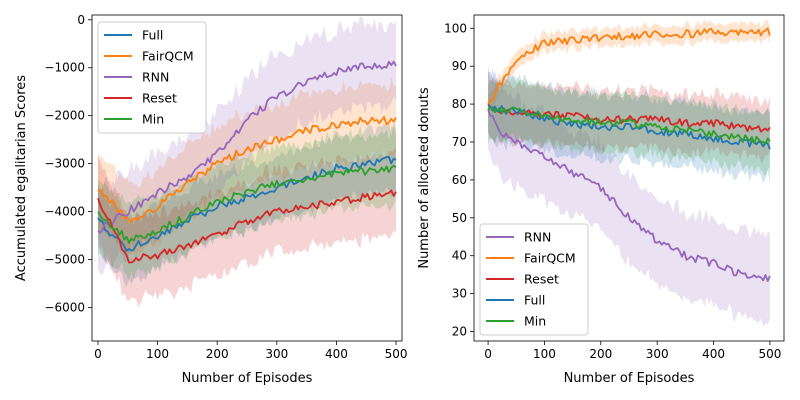 Image resolution: width=800 pixels, height=400 pixels. What do you see at coordinates (424, 178) in the screenshot?
I see `right-chart-y-axis-label: Number of allocated donuts` at bounding box center [424, 178].